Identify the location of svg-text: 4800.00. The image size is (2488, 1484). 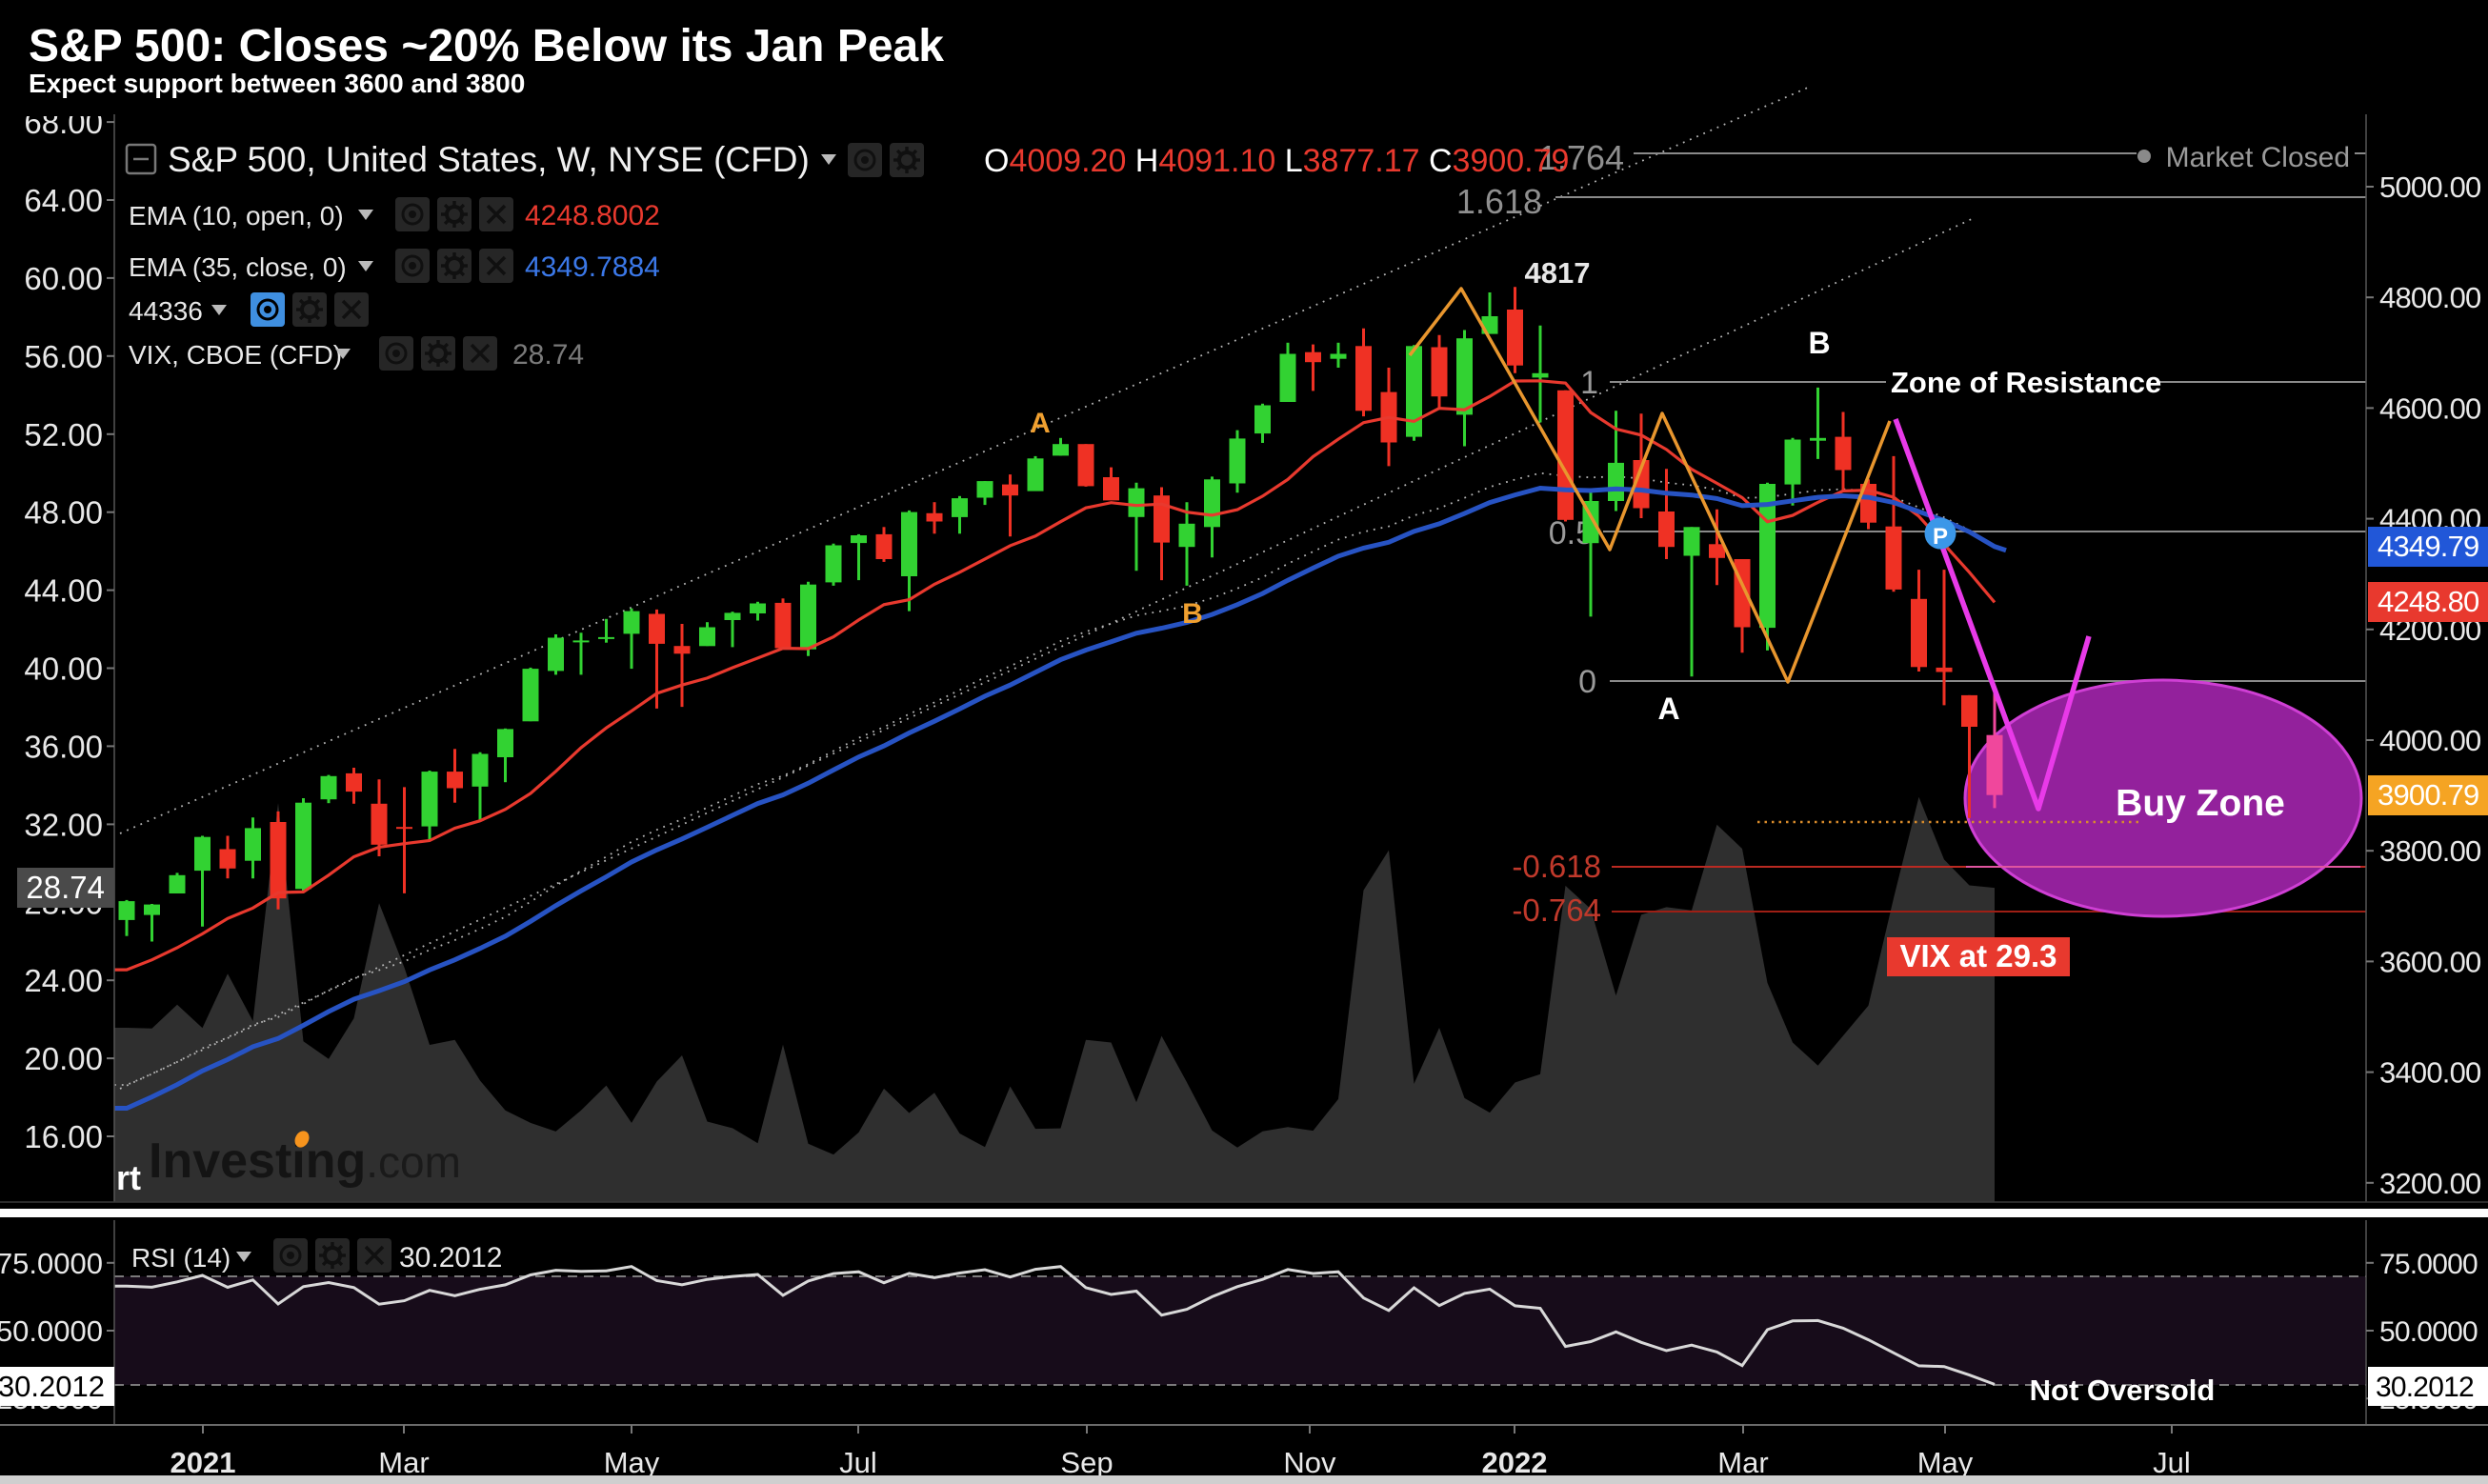
(2430, 298).